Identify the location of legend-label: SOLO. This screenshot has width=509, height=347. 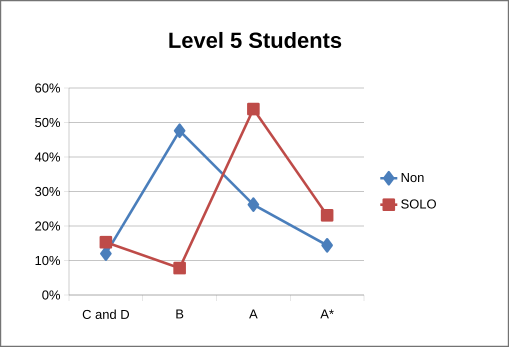
(418, 204).